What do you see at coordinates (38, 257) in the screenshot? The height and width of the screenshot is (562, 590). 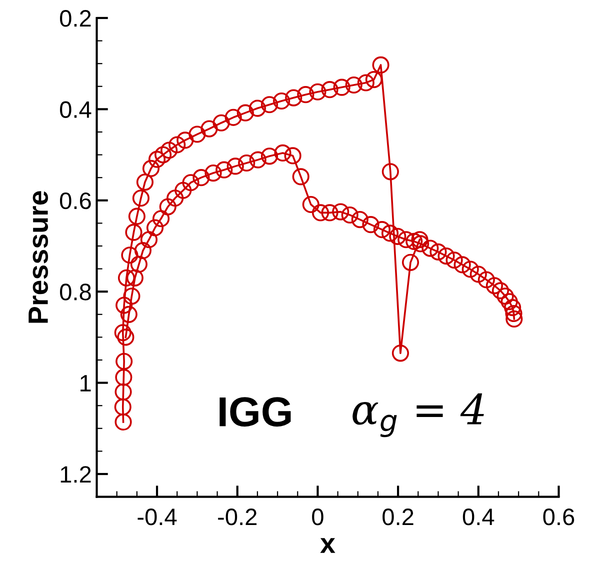 I see `y-axis-title: Presssure` at bounding box center [38, 257].